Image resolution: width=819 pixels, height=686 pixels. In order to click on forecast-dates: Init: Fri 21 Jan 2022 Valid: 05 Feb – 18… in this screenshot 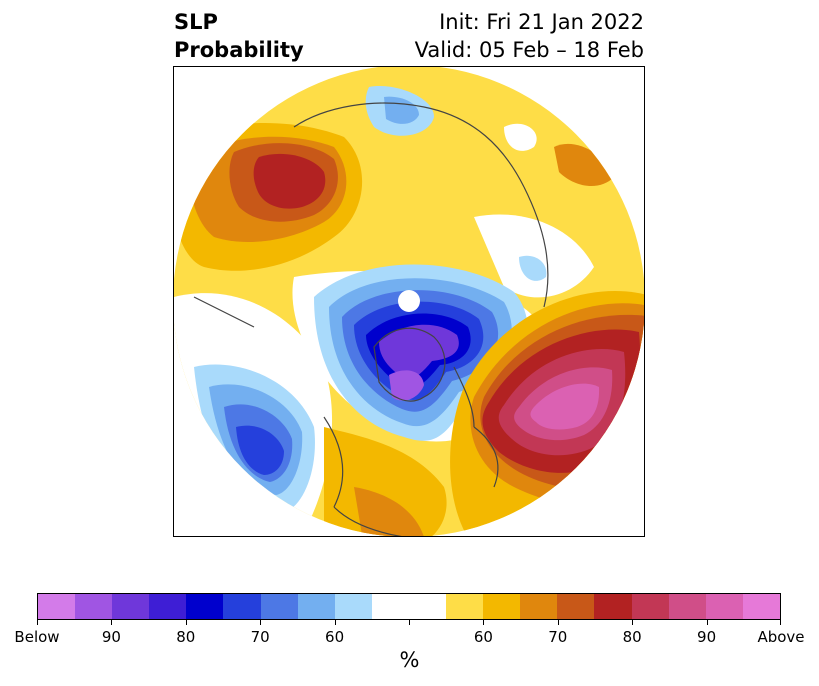, I will do `click(529, 36)`.